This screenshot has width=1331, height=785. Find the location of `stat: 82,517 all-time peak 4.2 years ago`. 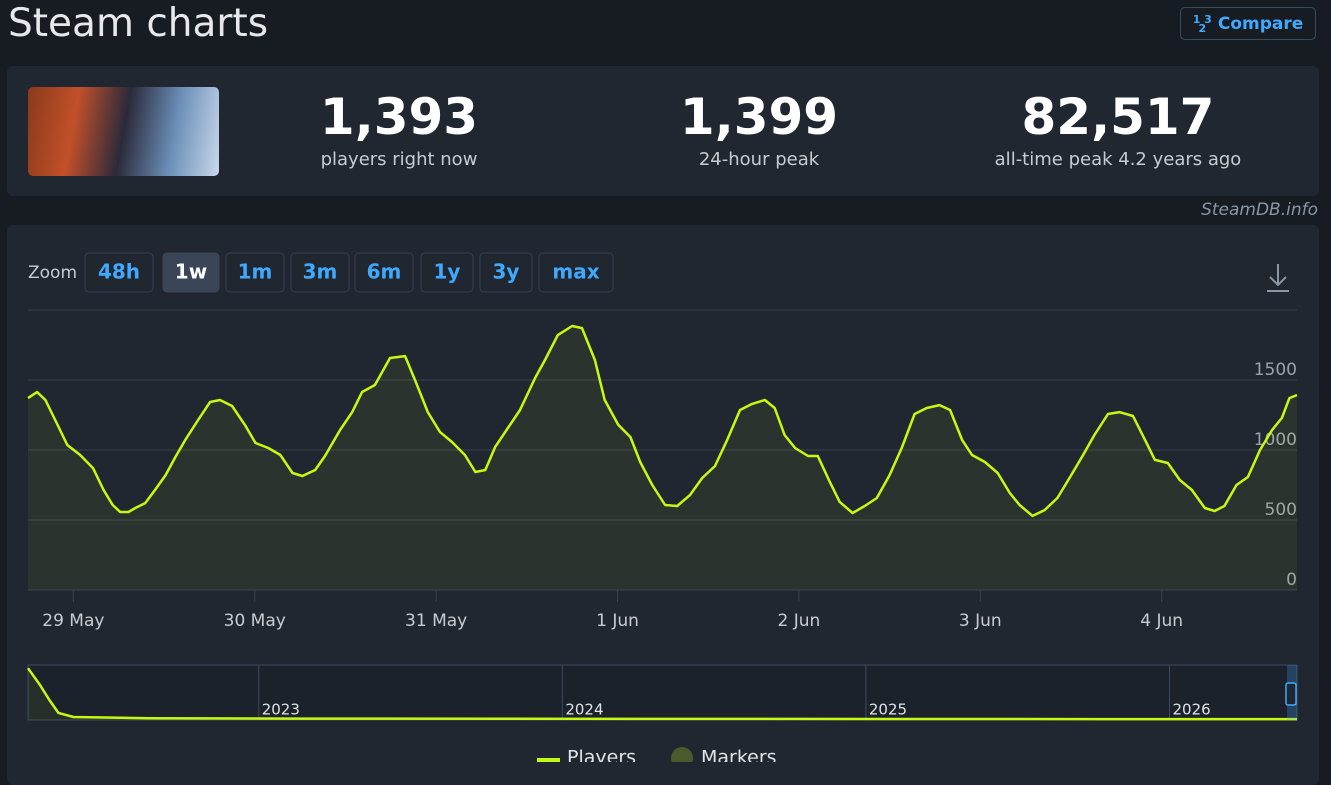

stat: 82,517 all-time peak 4.2 years ago is located at coordinates (1118, 129).